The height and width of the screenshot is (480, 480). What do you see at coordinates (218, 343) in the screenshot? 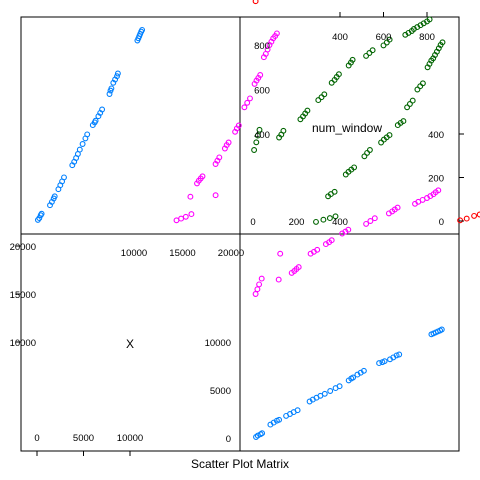
I see `tick-label-x-right: 10000` at bounding box center [218, 343].